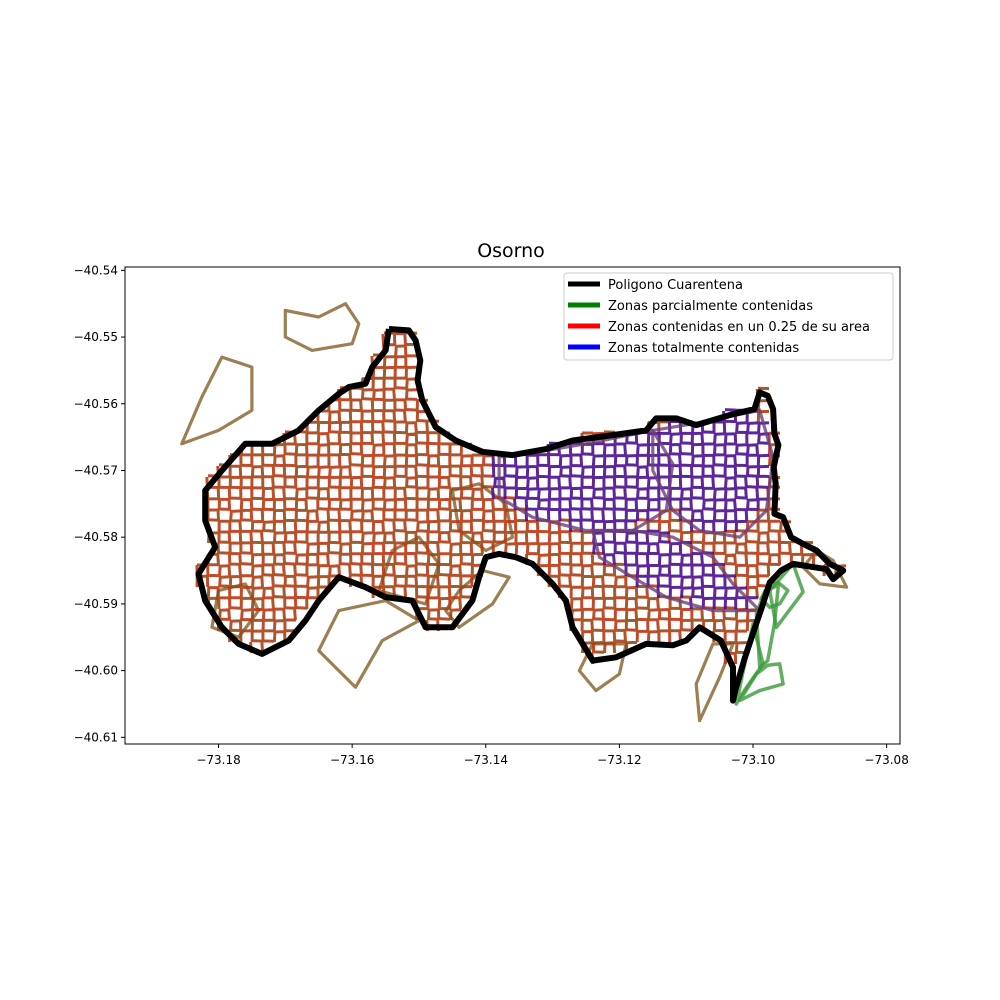 The height and width of the screenshot is (1000, 1000). Describe the element at coordinates (486, 760) in the screenshot. I see `x-tick-label: −73.14` at that location.